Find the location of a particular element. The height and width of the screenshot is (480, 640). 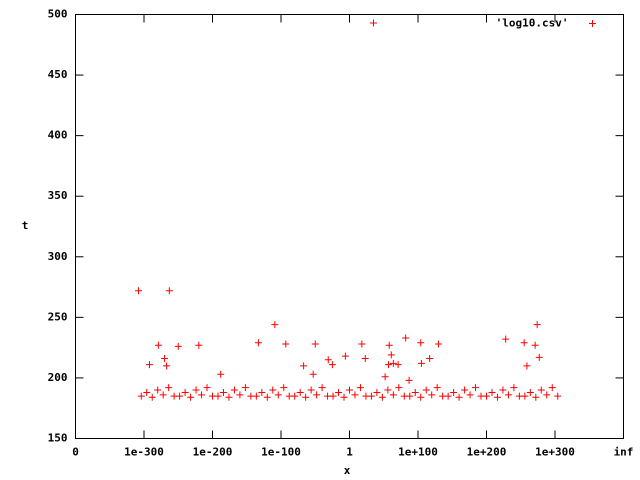

y-tick-label: 350 is located at coordinates (58, 195).